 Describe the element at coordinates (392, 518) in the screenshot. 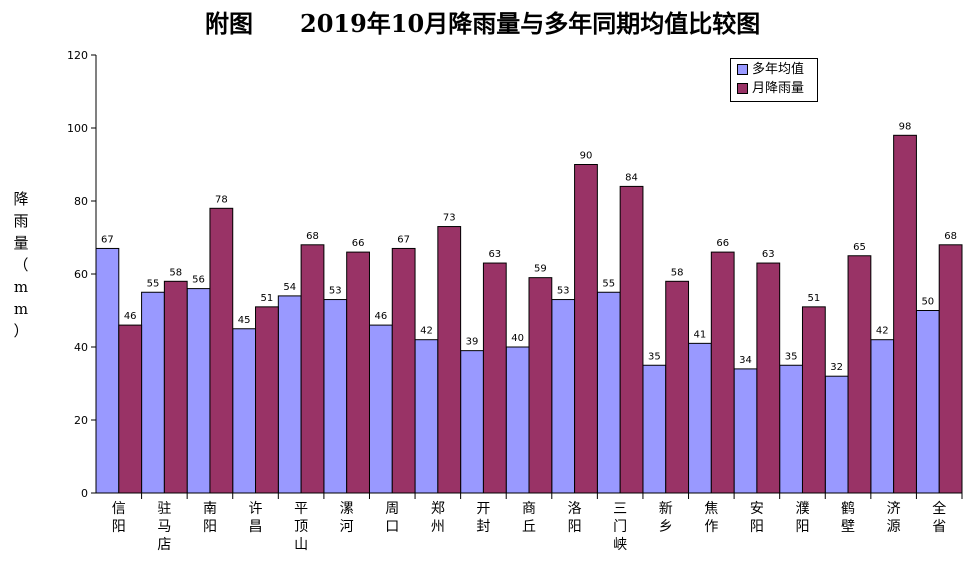

I see `x-tick-label-6: 周口` at that location.